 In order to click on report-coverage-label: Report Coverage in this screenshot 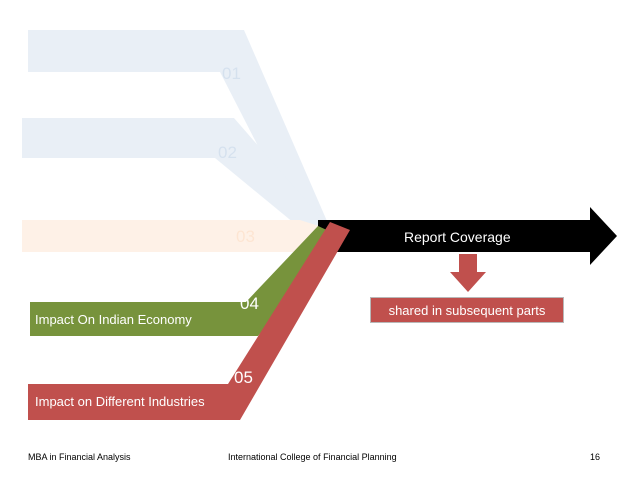, I will do `click(457, 237)`.